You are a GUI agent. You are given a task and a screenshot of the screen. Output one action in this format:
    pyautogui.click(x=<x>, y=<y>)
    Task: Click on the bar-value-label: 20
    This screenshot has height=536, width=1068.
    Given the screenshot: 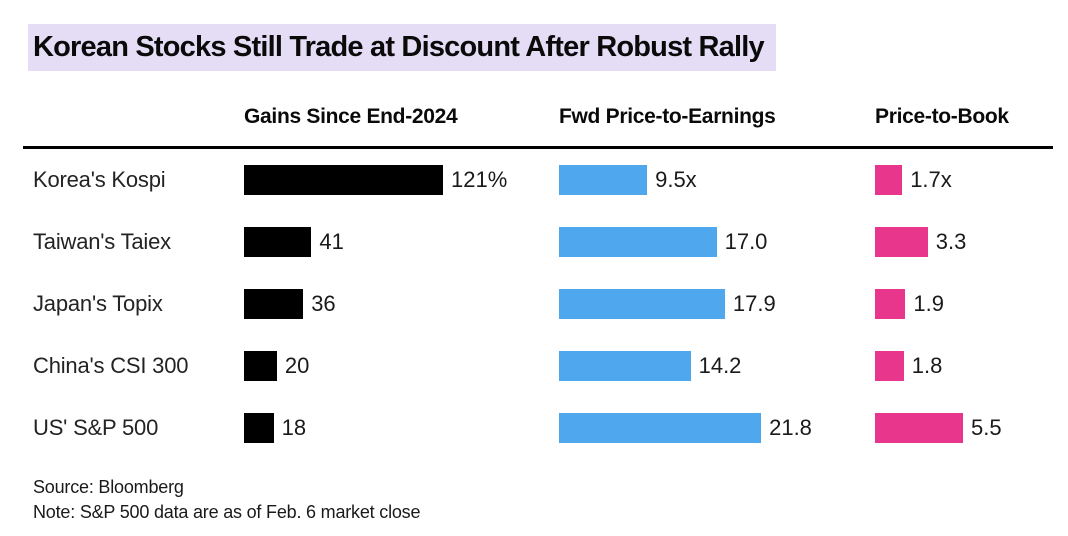 What is the action you would take?
    pyautogui.click(x=297, y=365)
    